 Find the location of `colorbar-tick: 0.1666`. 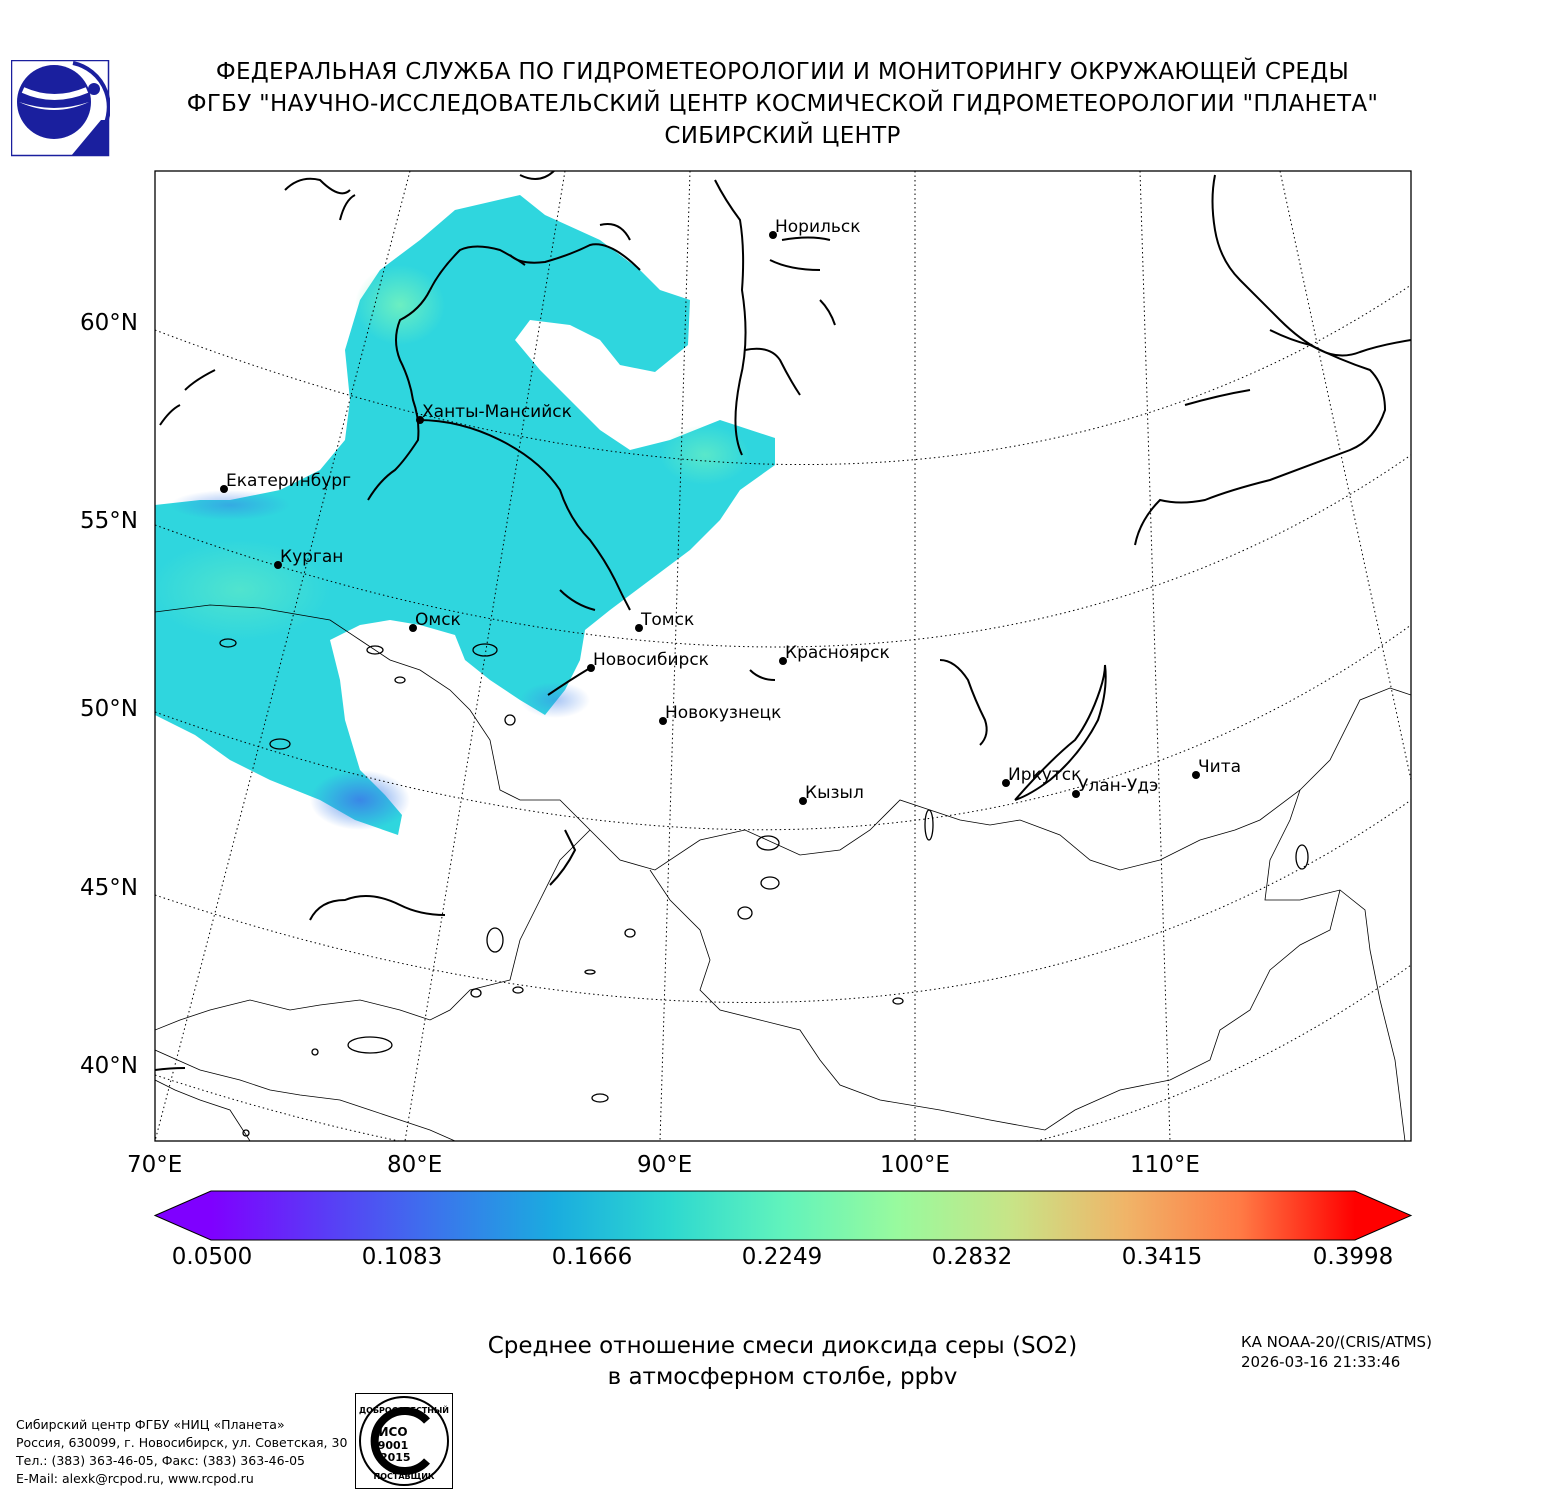

colorbar-tick: 0.1666 is located at coordinates (592, 1257).